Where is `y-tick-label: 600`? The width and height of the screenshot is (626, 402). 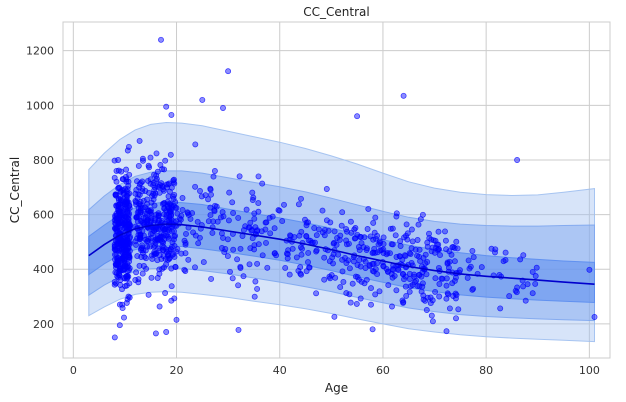 y-tick-label: 600 is located at coordinates (43, 215).